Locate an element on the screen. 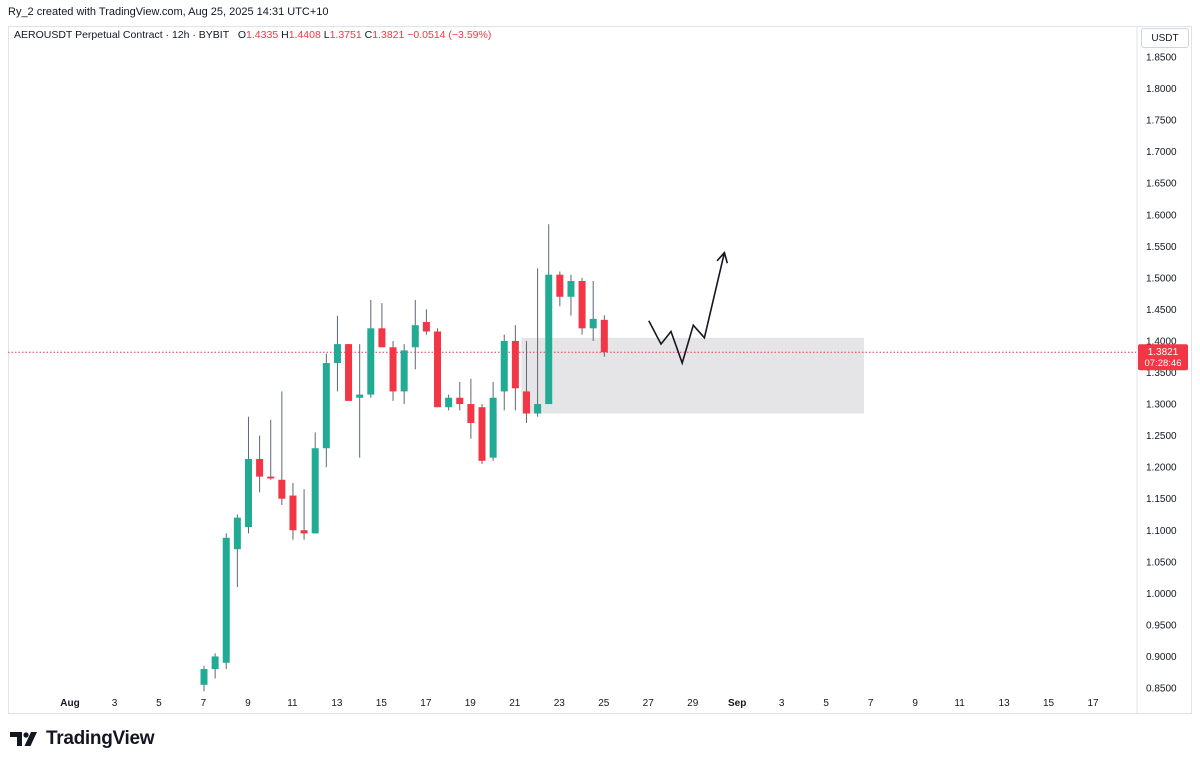 The height and width of the screenshot is (764, 1200). projection-path is located at coordinates (687, 309).